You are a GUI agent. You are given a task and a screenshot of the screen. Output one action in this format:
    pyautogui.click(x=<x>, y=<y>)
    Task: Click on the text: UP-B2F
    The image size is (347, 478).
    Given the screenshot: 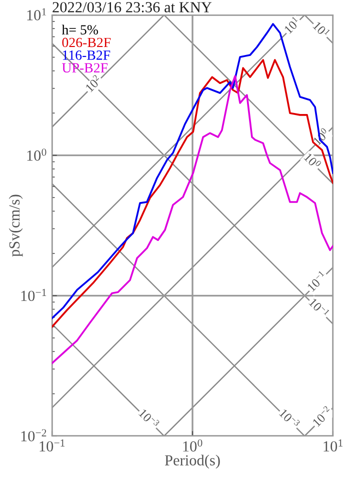 What is the action you would take?
    pyautogui.click(x=85, y=68)
    